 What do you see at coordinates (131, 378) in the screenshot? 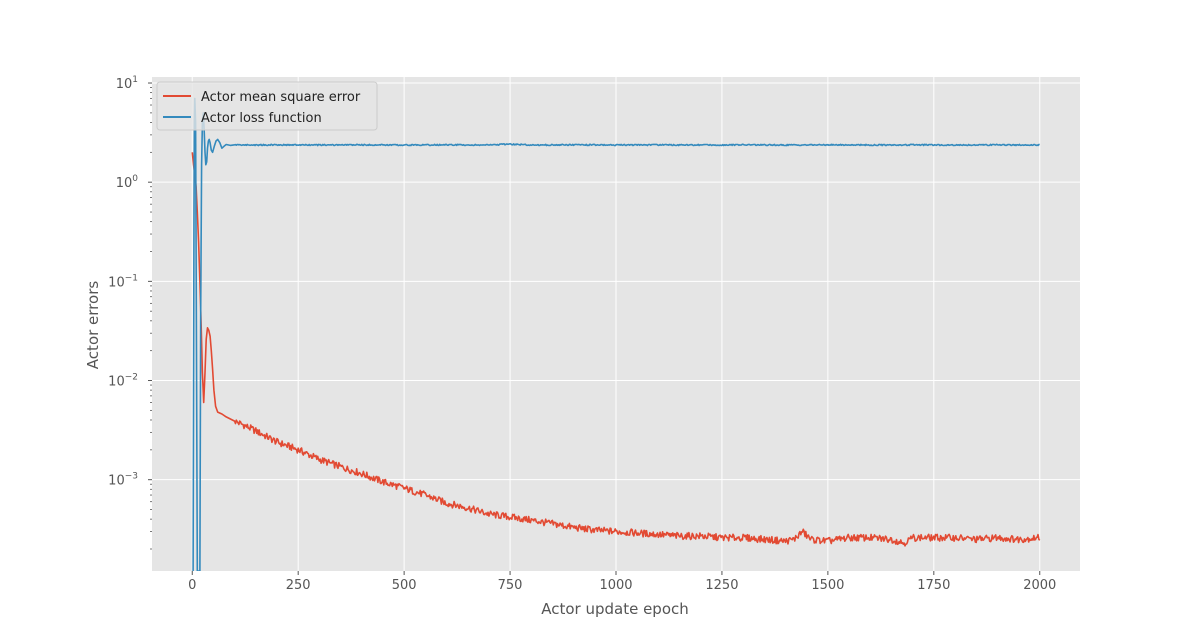
I see `y-tick-exponent: −2` at bounding box center [131, 378].